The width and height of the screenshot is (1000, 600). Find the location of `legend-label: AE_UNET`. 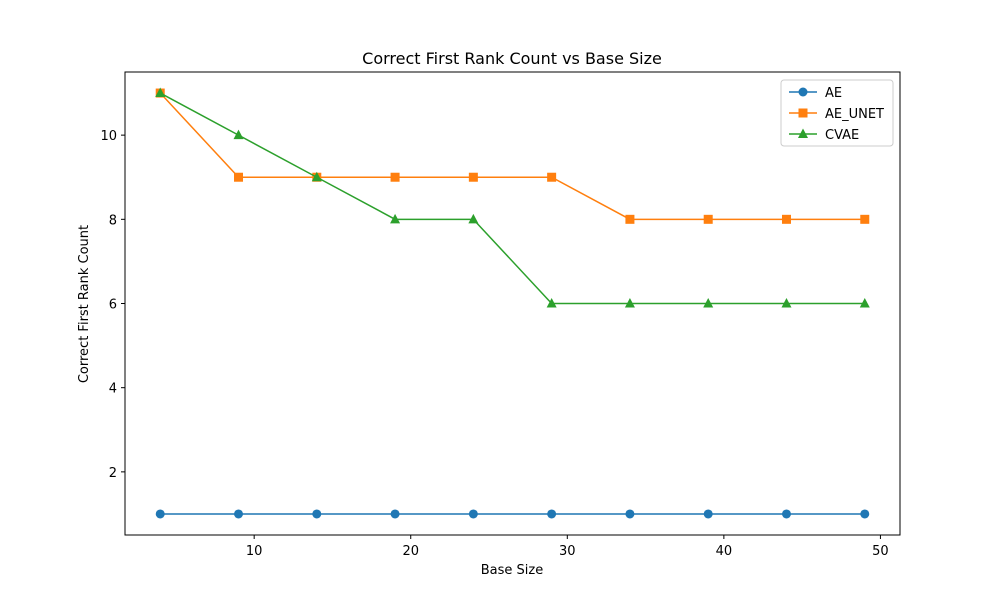

legend-label: AE_UNET is located at coordinates (854, 114).